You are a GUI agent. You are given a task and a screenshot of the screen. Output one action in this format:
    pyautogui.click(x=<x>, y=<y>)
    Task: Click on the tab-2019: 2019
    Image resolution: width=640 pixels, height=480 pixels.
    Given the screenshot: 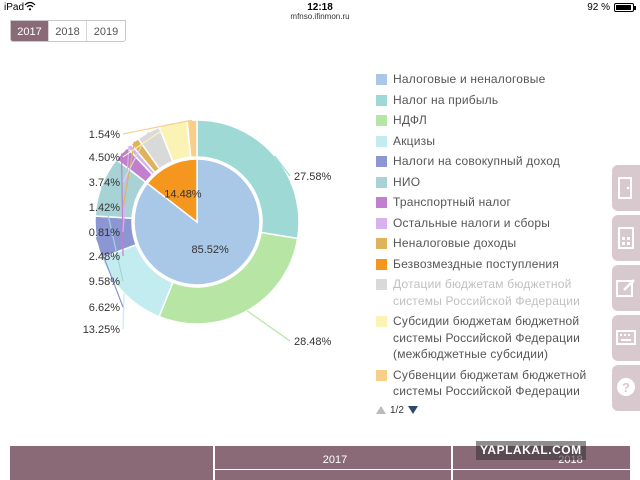 What is the action you would take?
    pyautogui.click(x=106, y=32)
    